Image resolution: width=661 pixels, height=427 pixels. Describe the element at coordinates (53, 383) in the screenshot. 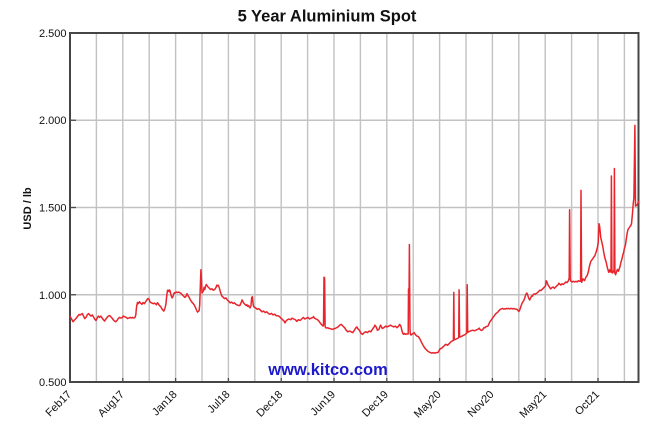

I see `svg-text: 0.500` at that location.